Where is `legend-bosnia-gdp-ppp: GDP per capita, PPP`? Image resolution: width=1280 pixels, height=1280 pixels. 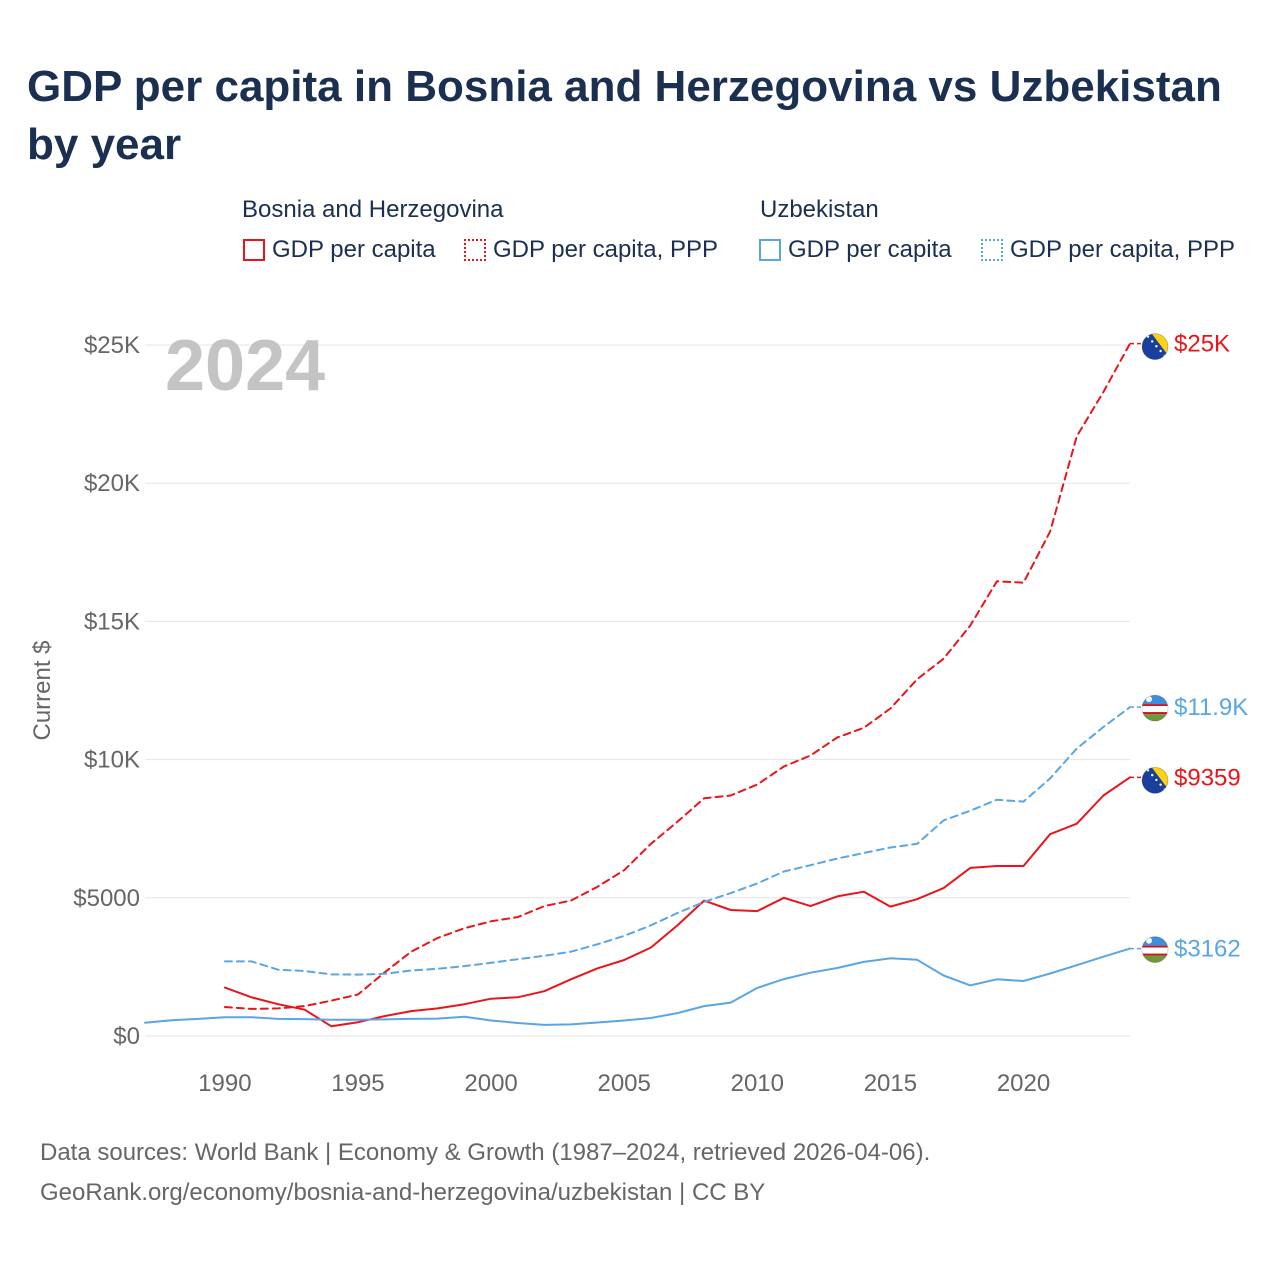 legend-bosnia-gdp-ppp: GDP per capita, PPP is located at coordinates (591, 250).